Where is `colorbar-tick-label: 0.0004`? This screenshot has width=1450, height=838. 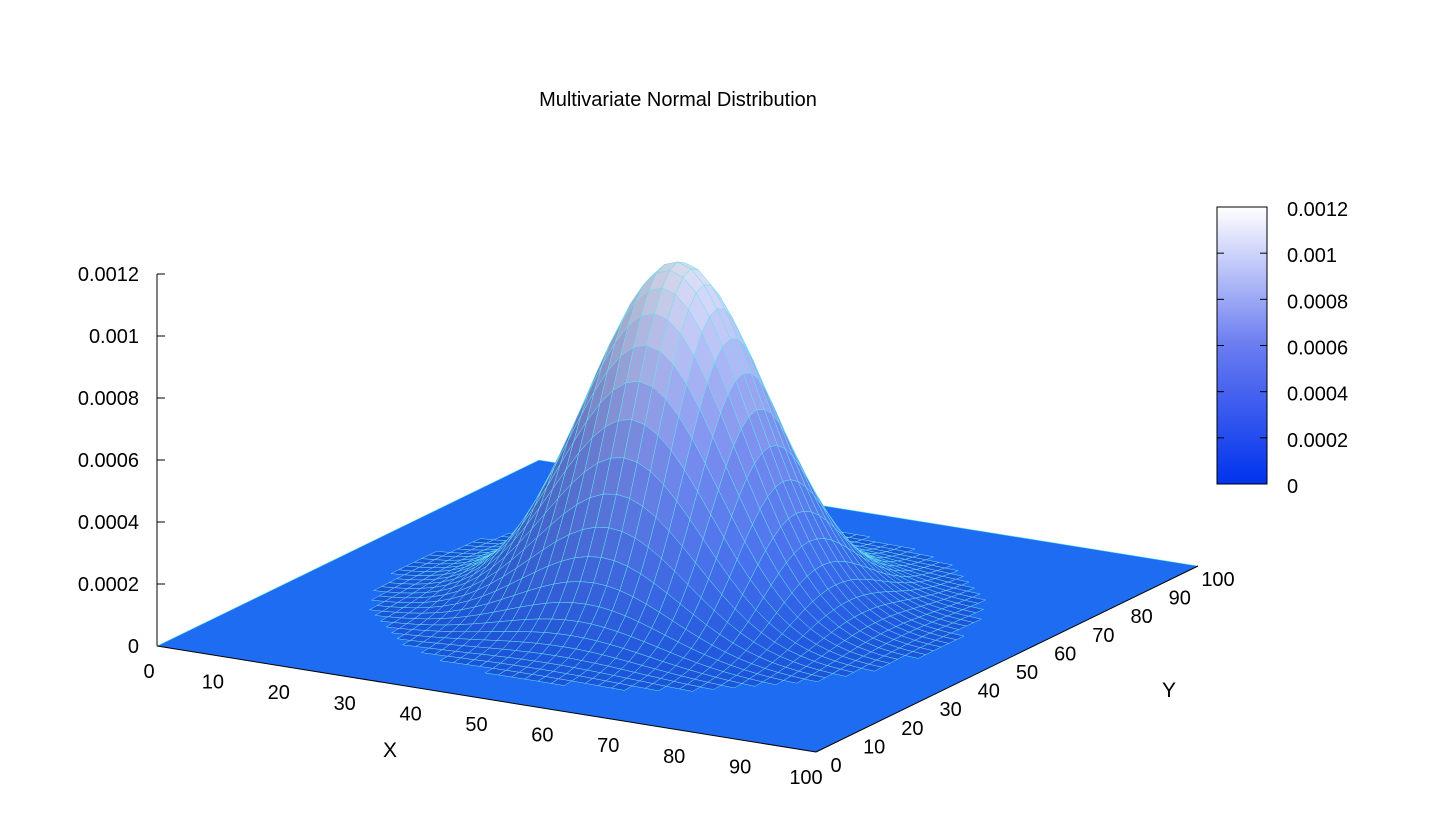
colorbar-tick-label: 0.0004 is located at coordinates (1317, 395).